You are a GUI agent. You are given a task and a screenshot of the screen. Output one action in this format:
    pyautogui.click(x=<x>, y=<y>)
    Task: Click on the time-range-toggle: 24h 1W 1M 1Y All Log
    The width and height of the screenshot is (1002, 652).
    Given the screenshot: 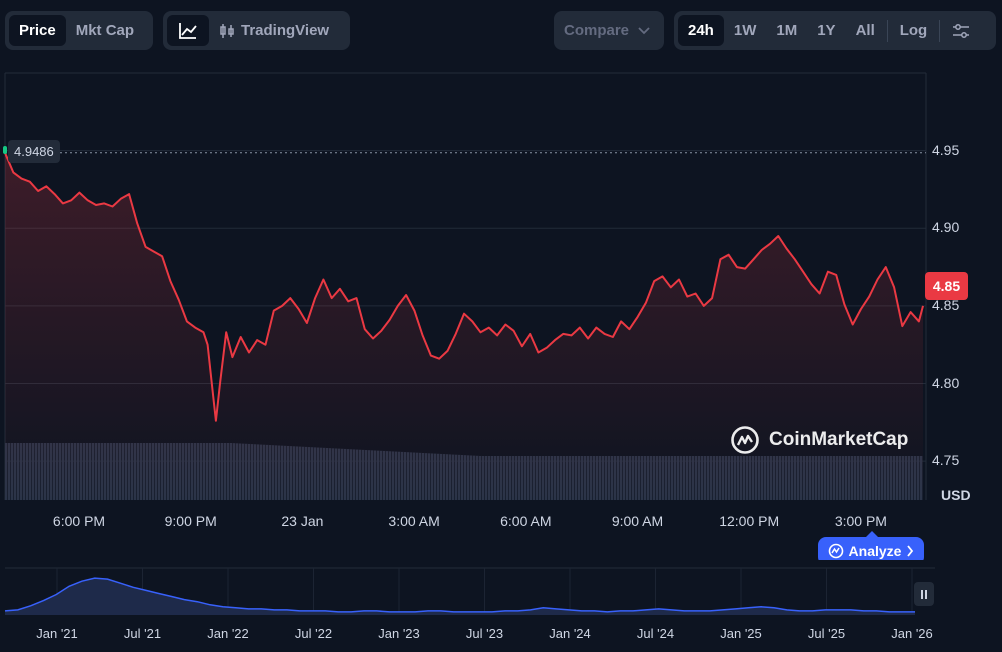 What is the action you would take?
    pyautogui.click(x=835, y=30)
    